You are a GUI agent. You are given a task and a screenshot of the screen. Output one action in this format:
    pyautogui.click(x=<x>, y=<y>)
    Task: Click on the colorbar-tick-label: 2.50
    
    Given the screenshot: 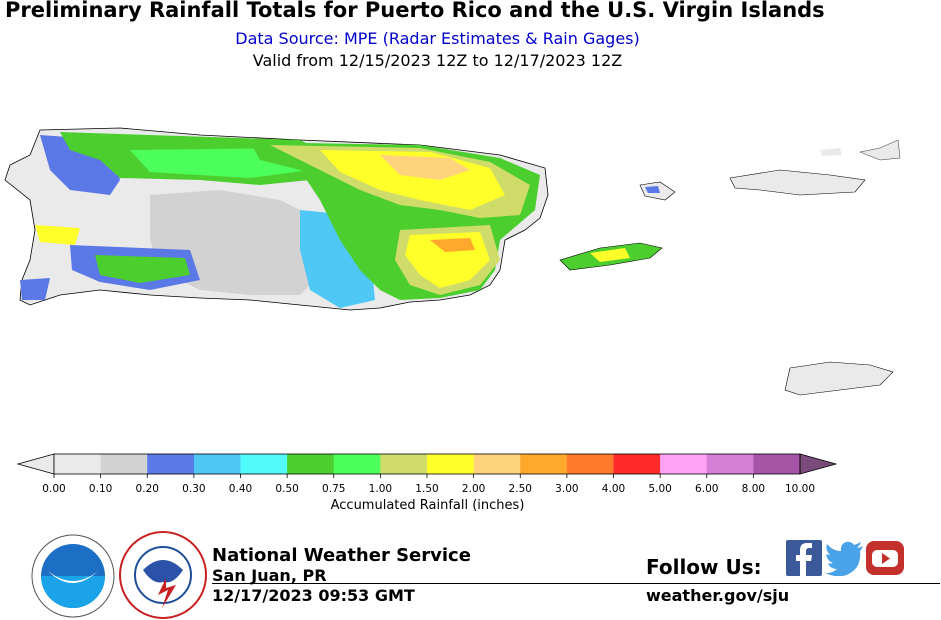 What is the action you would take?
    pyautogui.click(x=520, y=489)
    